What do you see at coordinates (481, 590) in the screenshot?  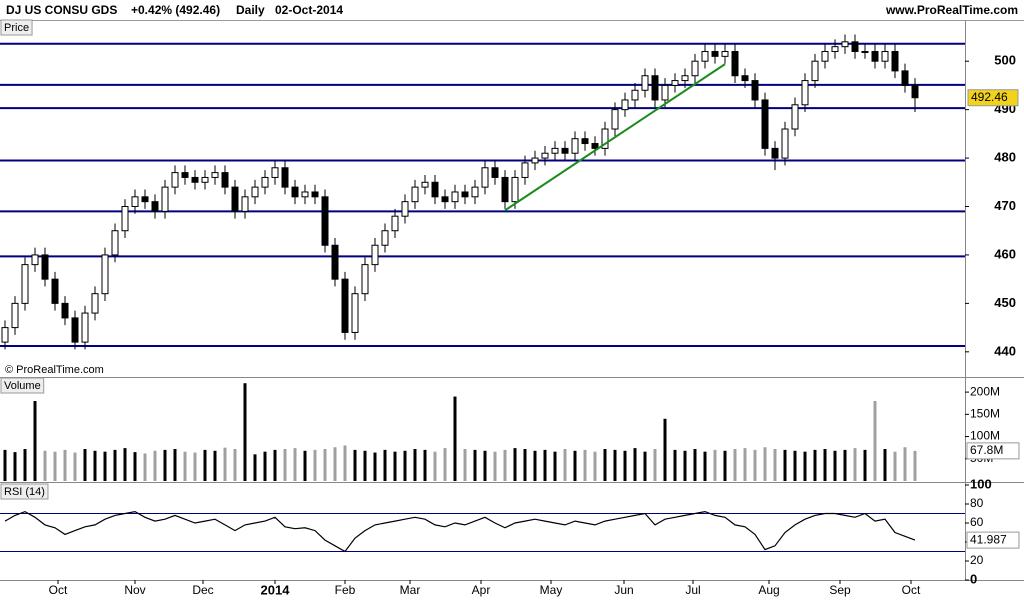 I see `x-tick-label: Apr` at bounding box center [481, 590].